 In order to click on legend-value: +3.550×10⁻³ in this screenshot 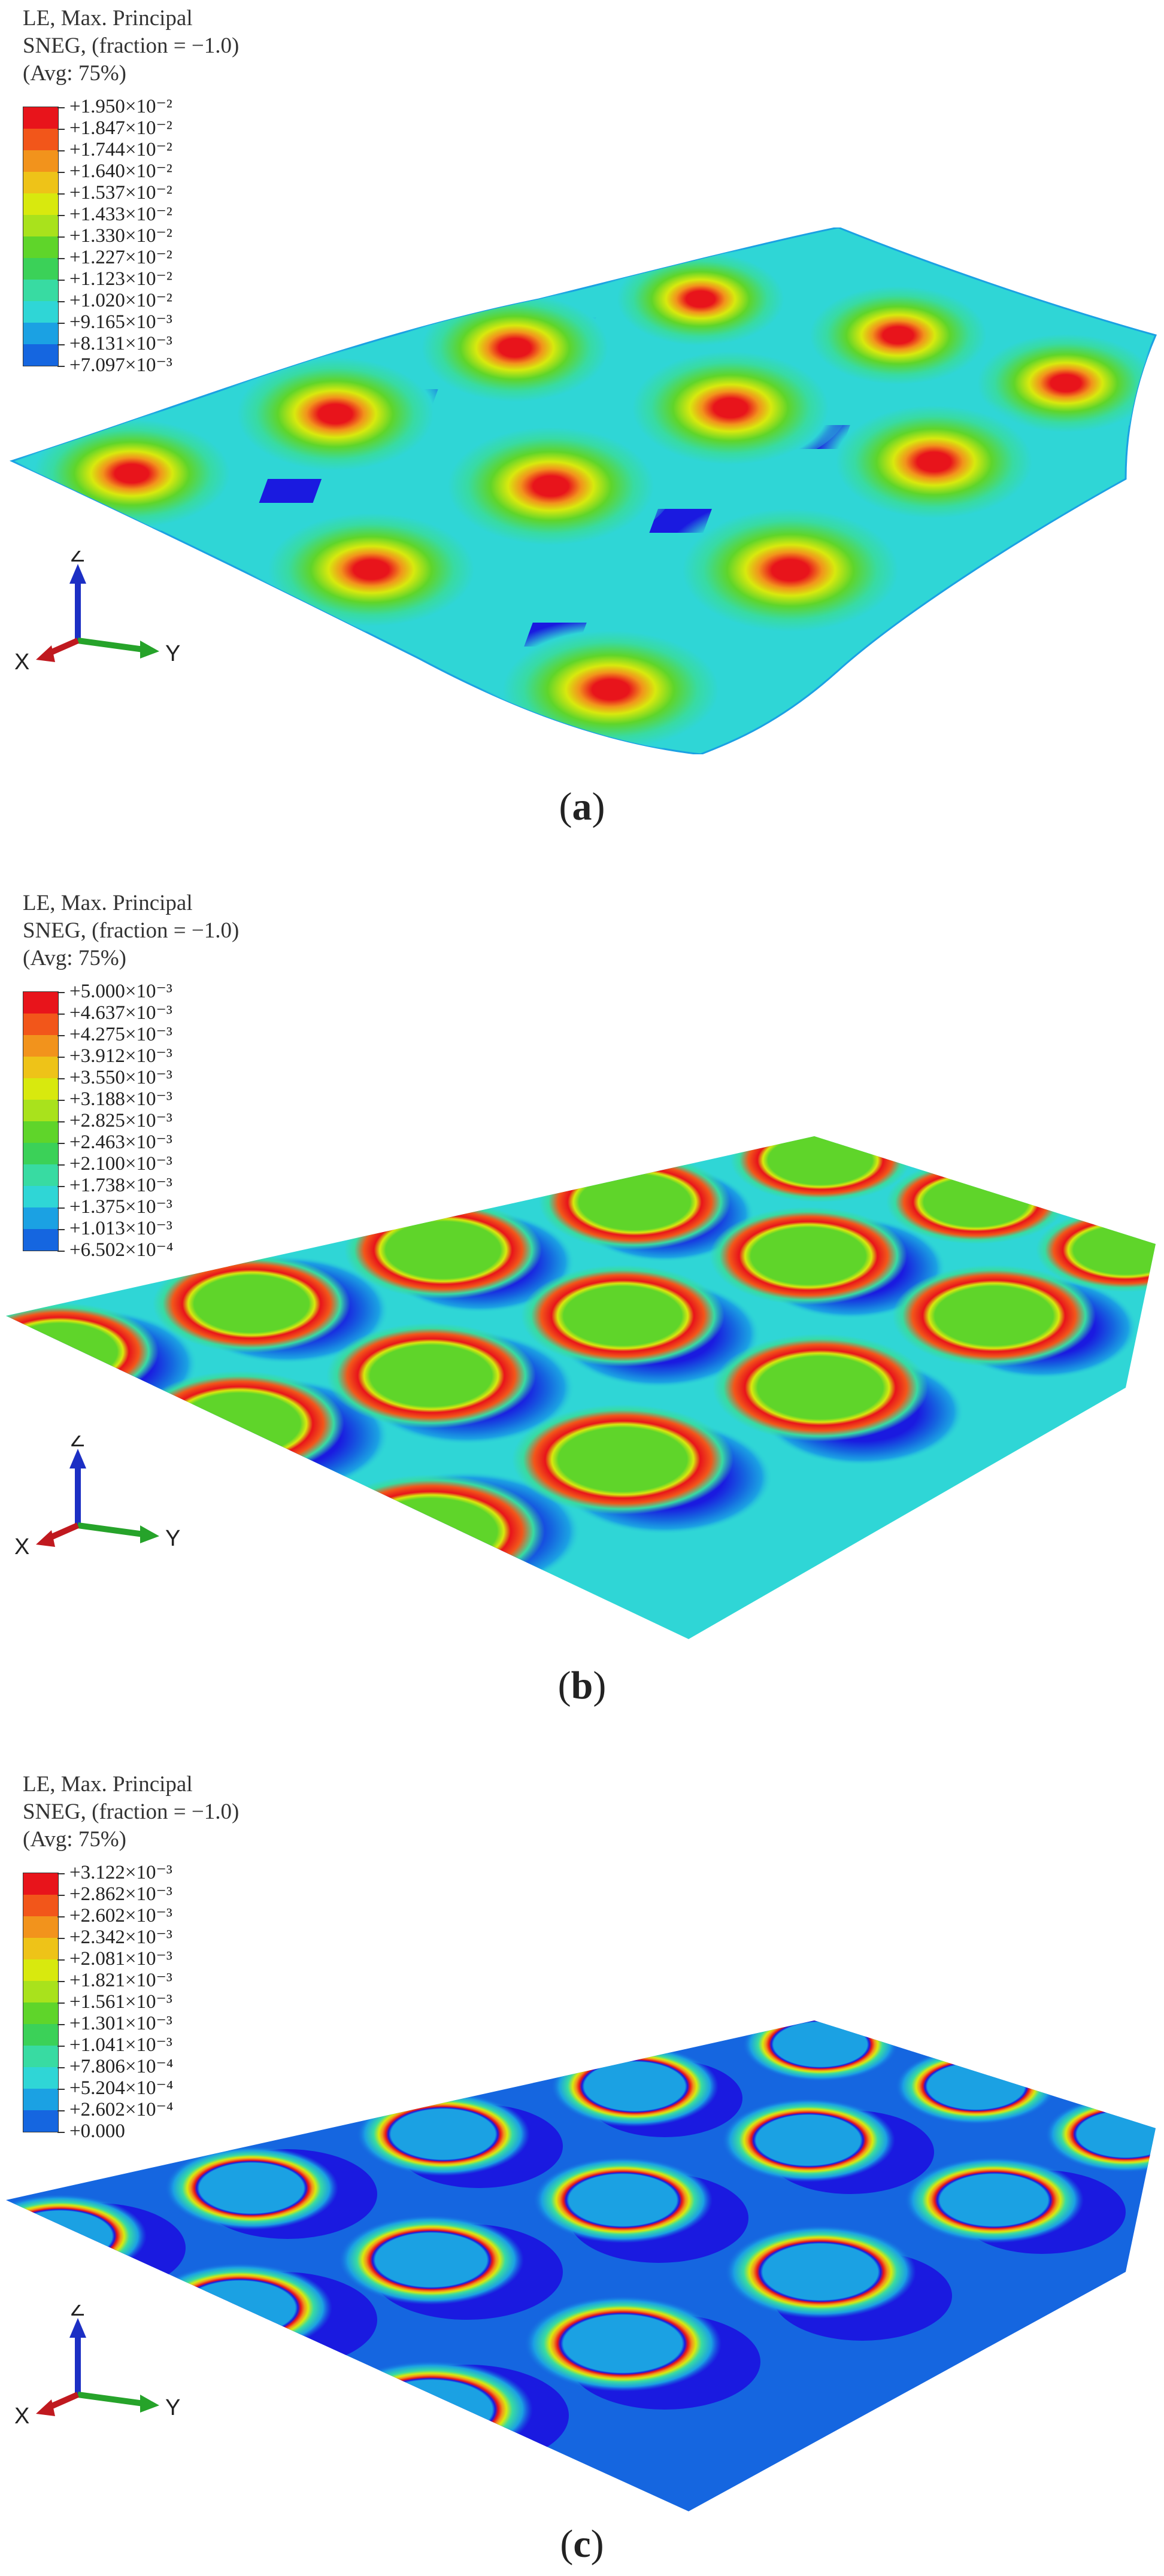, I will do `click(115, 1077)`.